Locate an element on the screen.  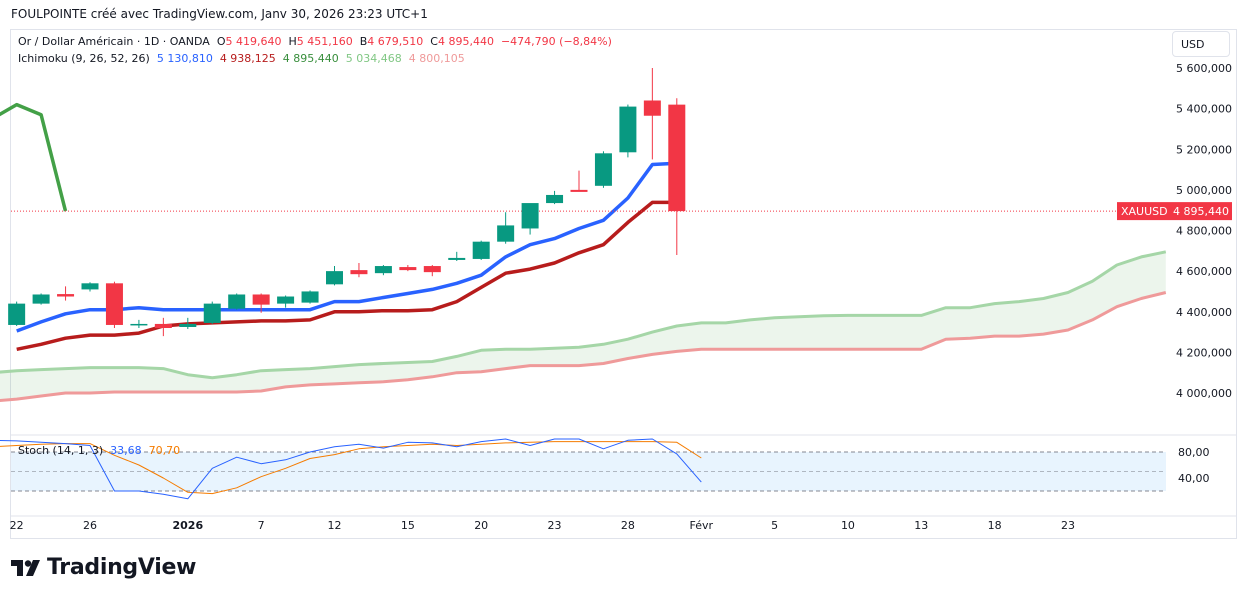
time-tick-label: 12 is located at coordinates (335, 525).